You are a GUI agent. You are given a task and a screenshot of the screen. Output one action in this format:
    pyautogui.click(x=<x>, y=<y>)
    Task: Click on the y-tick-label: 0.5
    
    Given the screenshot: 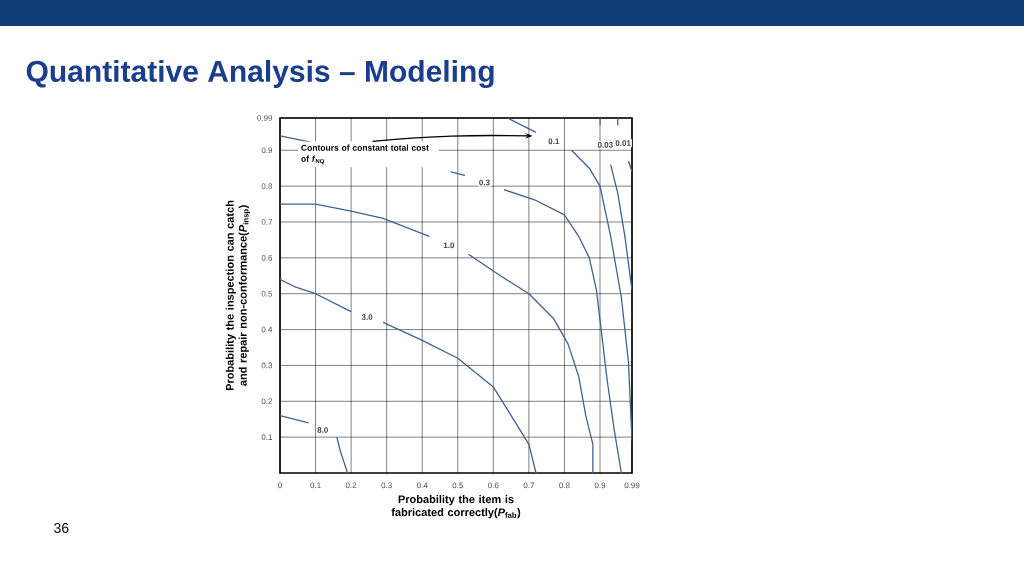 What is the action you would take?
    pyautogui.click(x=267, y=293)
    